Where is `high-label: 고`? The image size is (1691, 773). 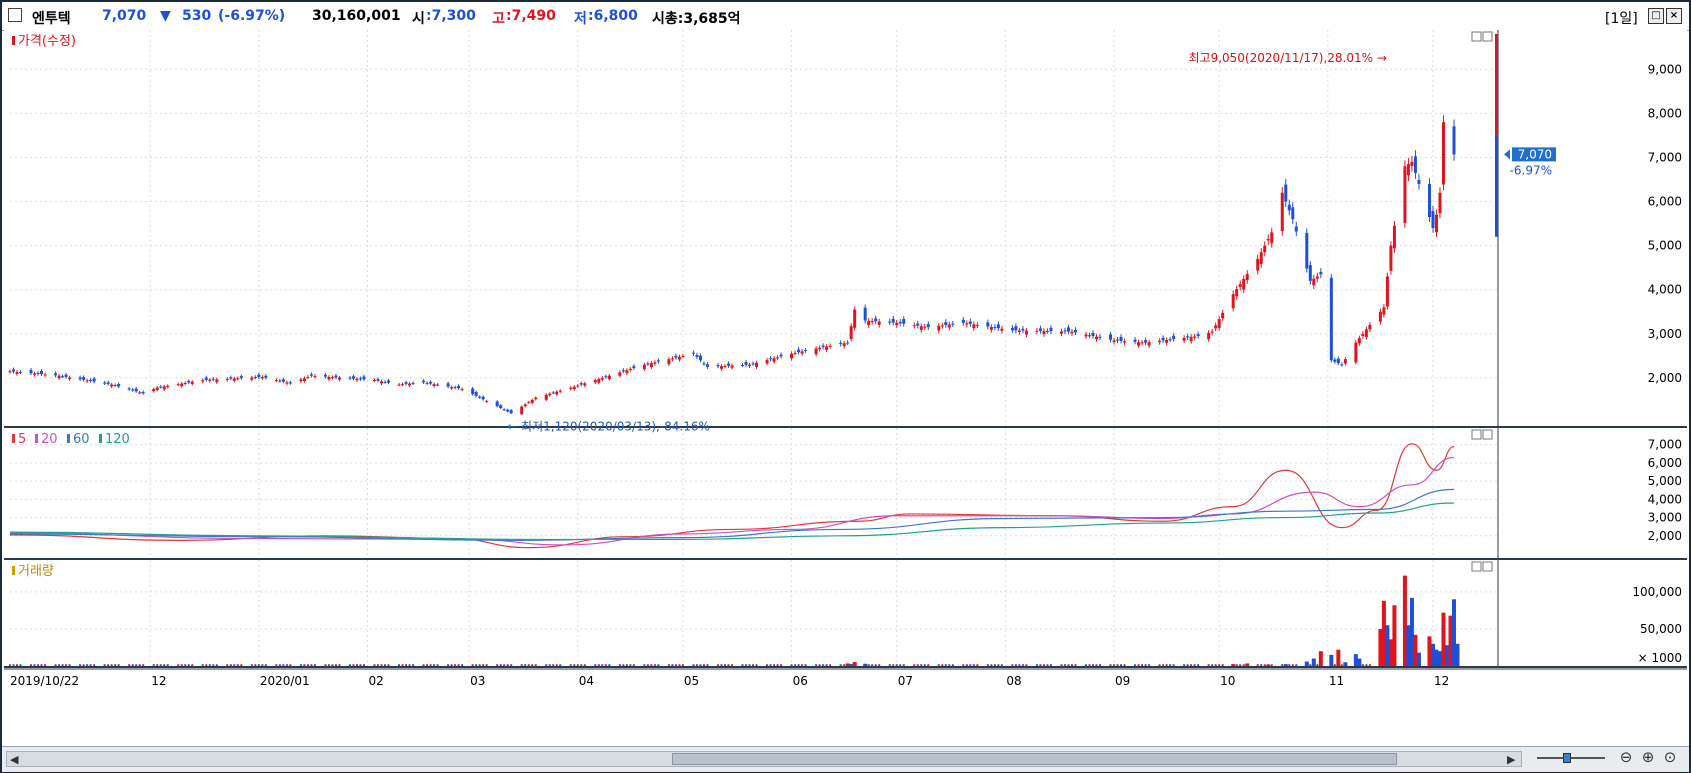
high-label: 고 is located at coordinates (498, 19).